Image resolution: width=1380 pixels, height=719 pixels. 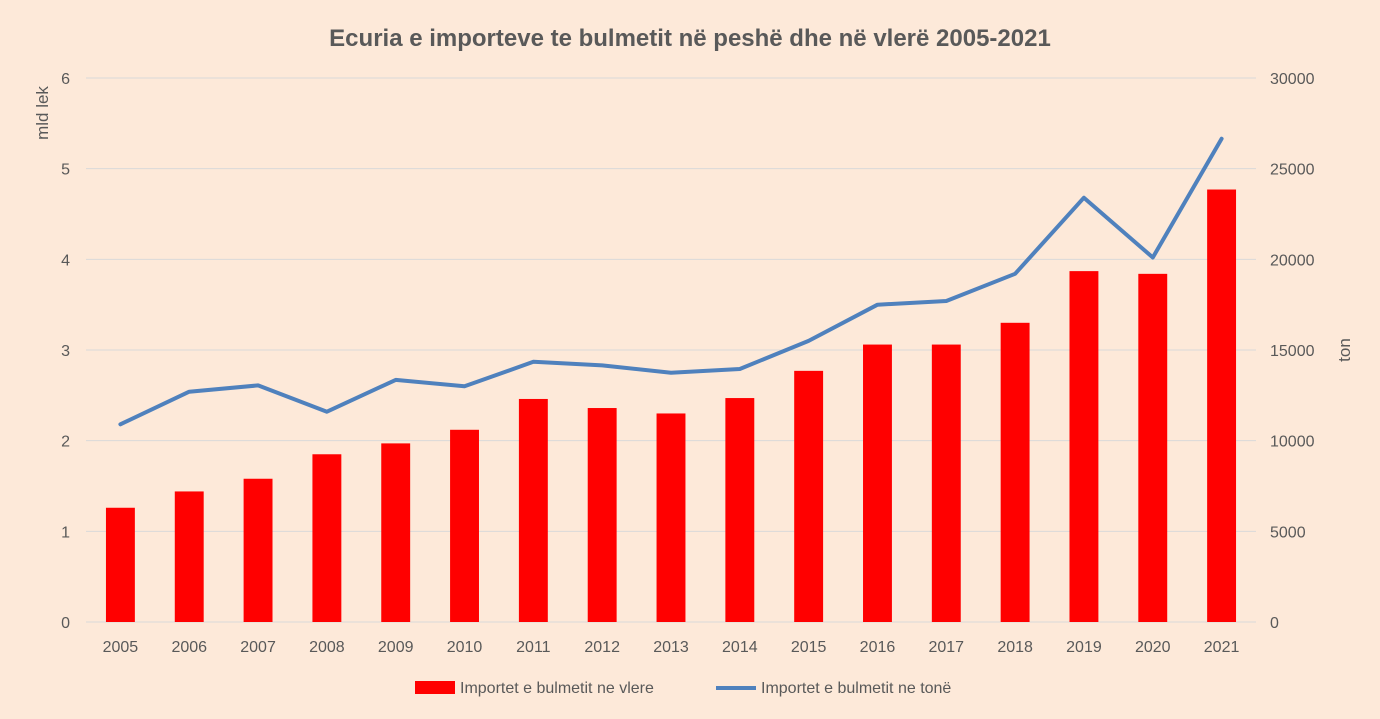 What do you see at coordinates (1274, 623) in the screenshot?
I see `right-tick-label: 0` at bounding box center [1274, 623].